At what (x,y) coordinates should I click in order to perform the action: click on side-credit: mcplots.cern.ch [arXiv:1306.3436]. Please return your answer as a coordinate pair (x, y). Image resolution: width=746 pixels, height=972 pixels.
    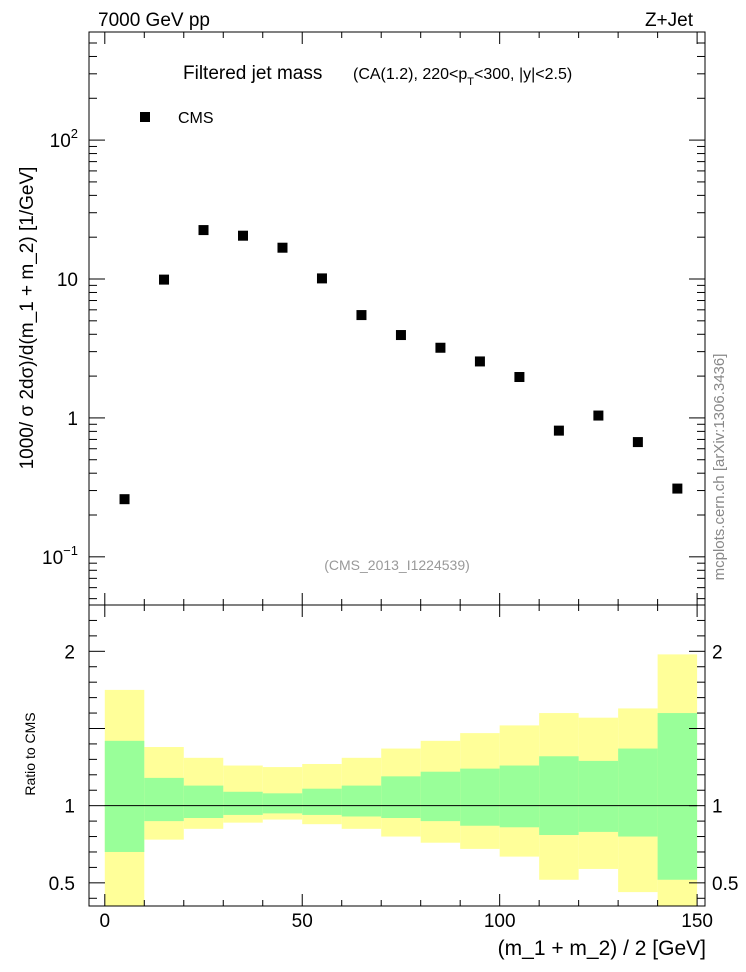
    Looking at the image, I should click on (719, 467).